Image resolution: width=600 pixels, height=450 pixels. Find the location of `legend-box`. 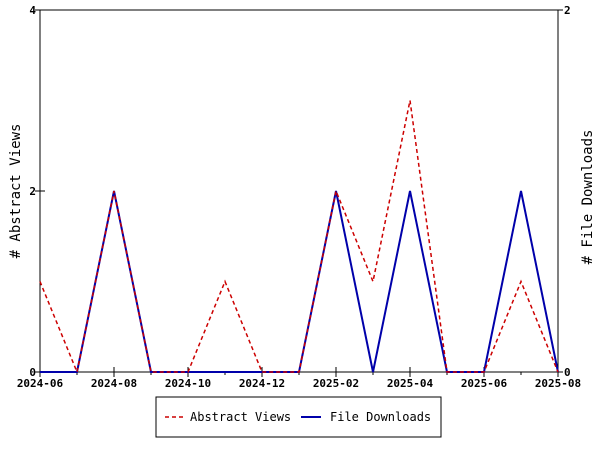

legend-box is located at coordinates (298, 417).